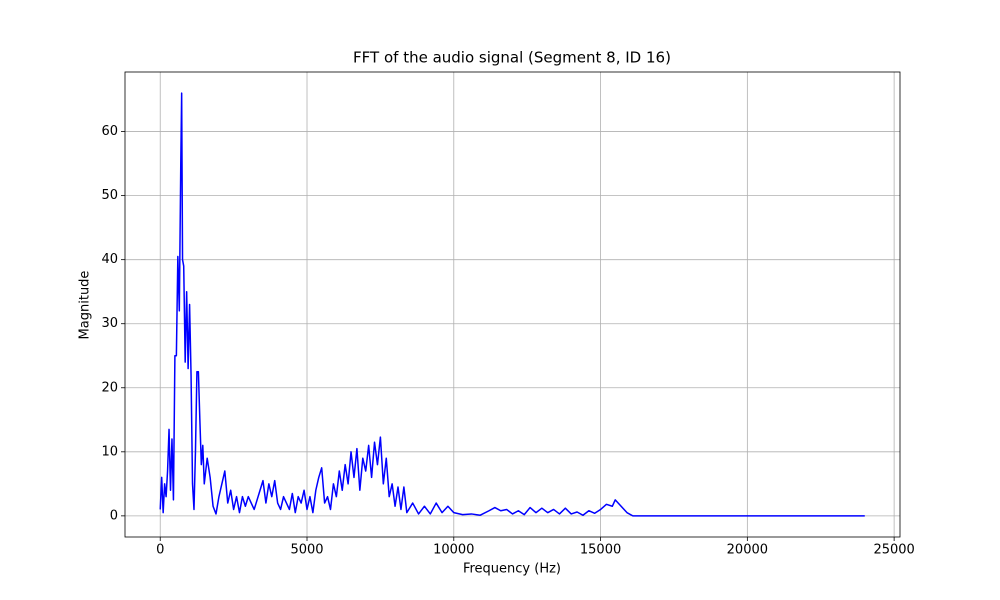  Describe the element at coordinates (85, 305) in the screenshot. I see `y-axis-label: Magnitude` at that location.